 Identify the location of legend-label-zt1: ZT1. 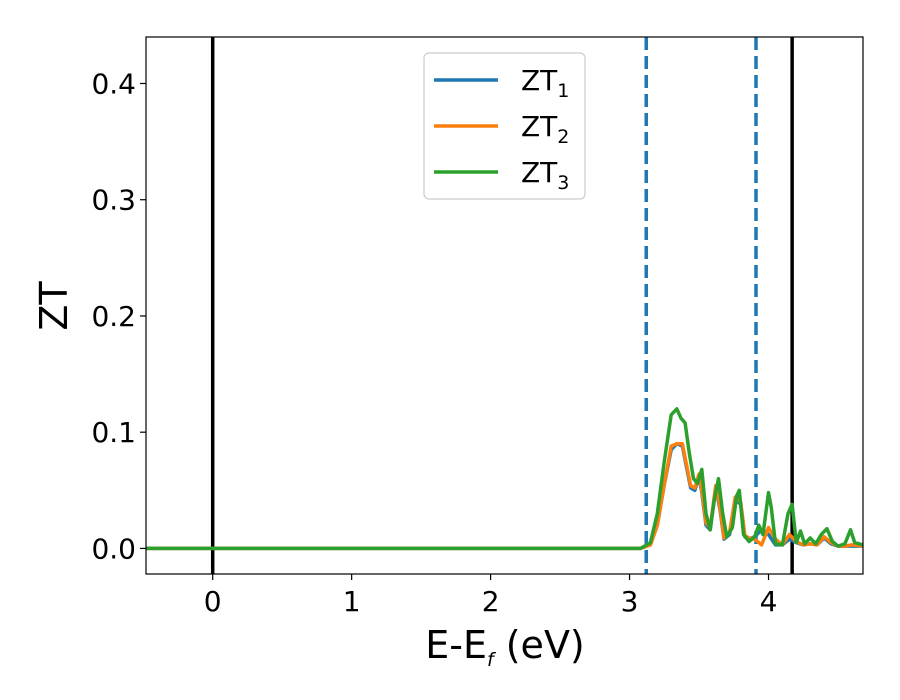
(545, 83).